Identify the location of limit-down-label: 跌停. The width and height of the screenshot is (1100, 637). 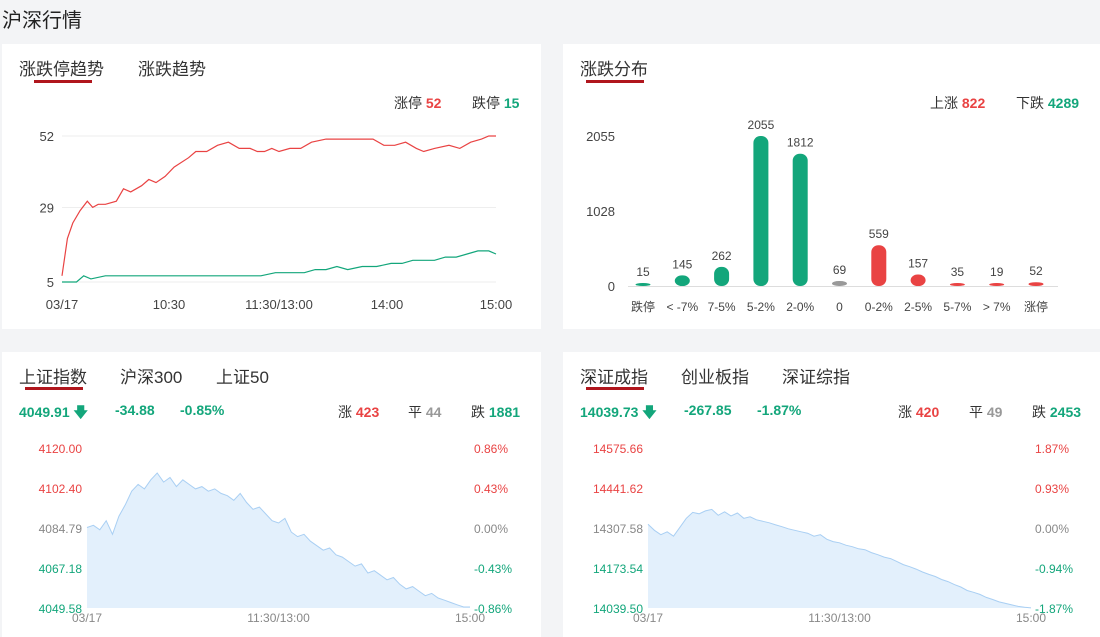
(486, 103).